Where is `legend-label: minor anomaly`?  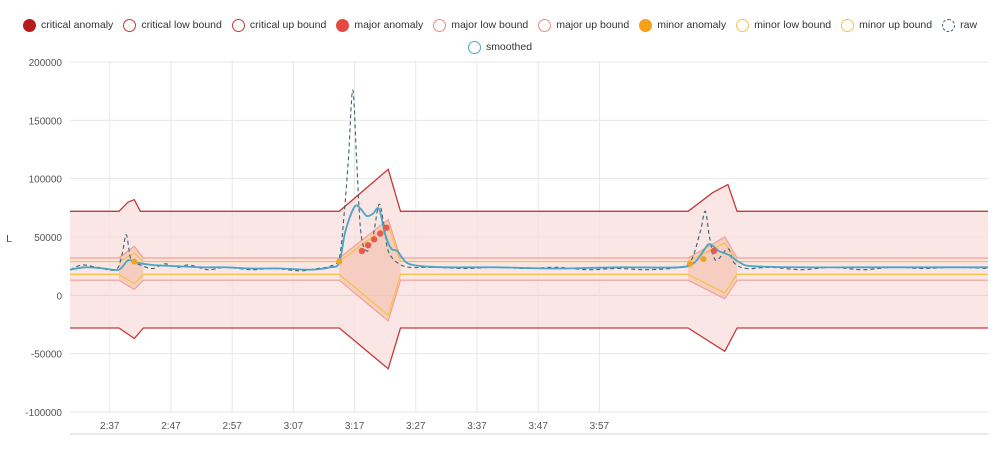 legend-label: minor anomaly is located at coordinates (692, 25).